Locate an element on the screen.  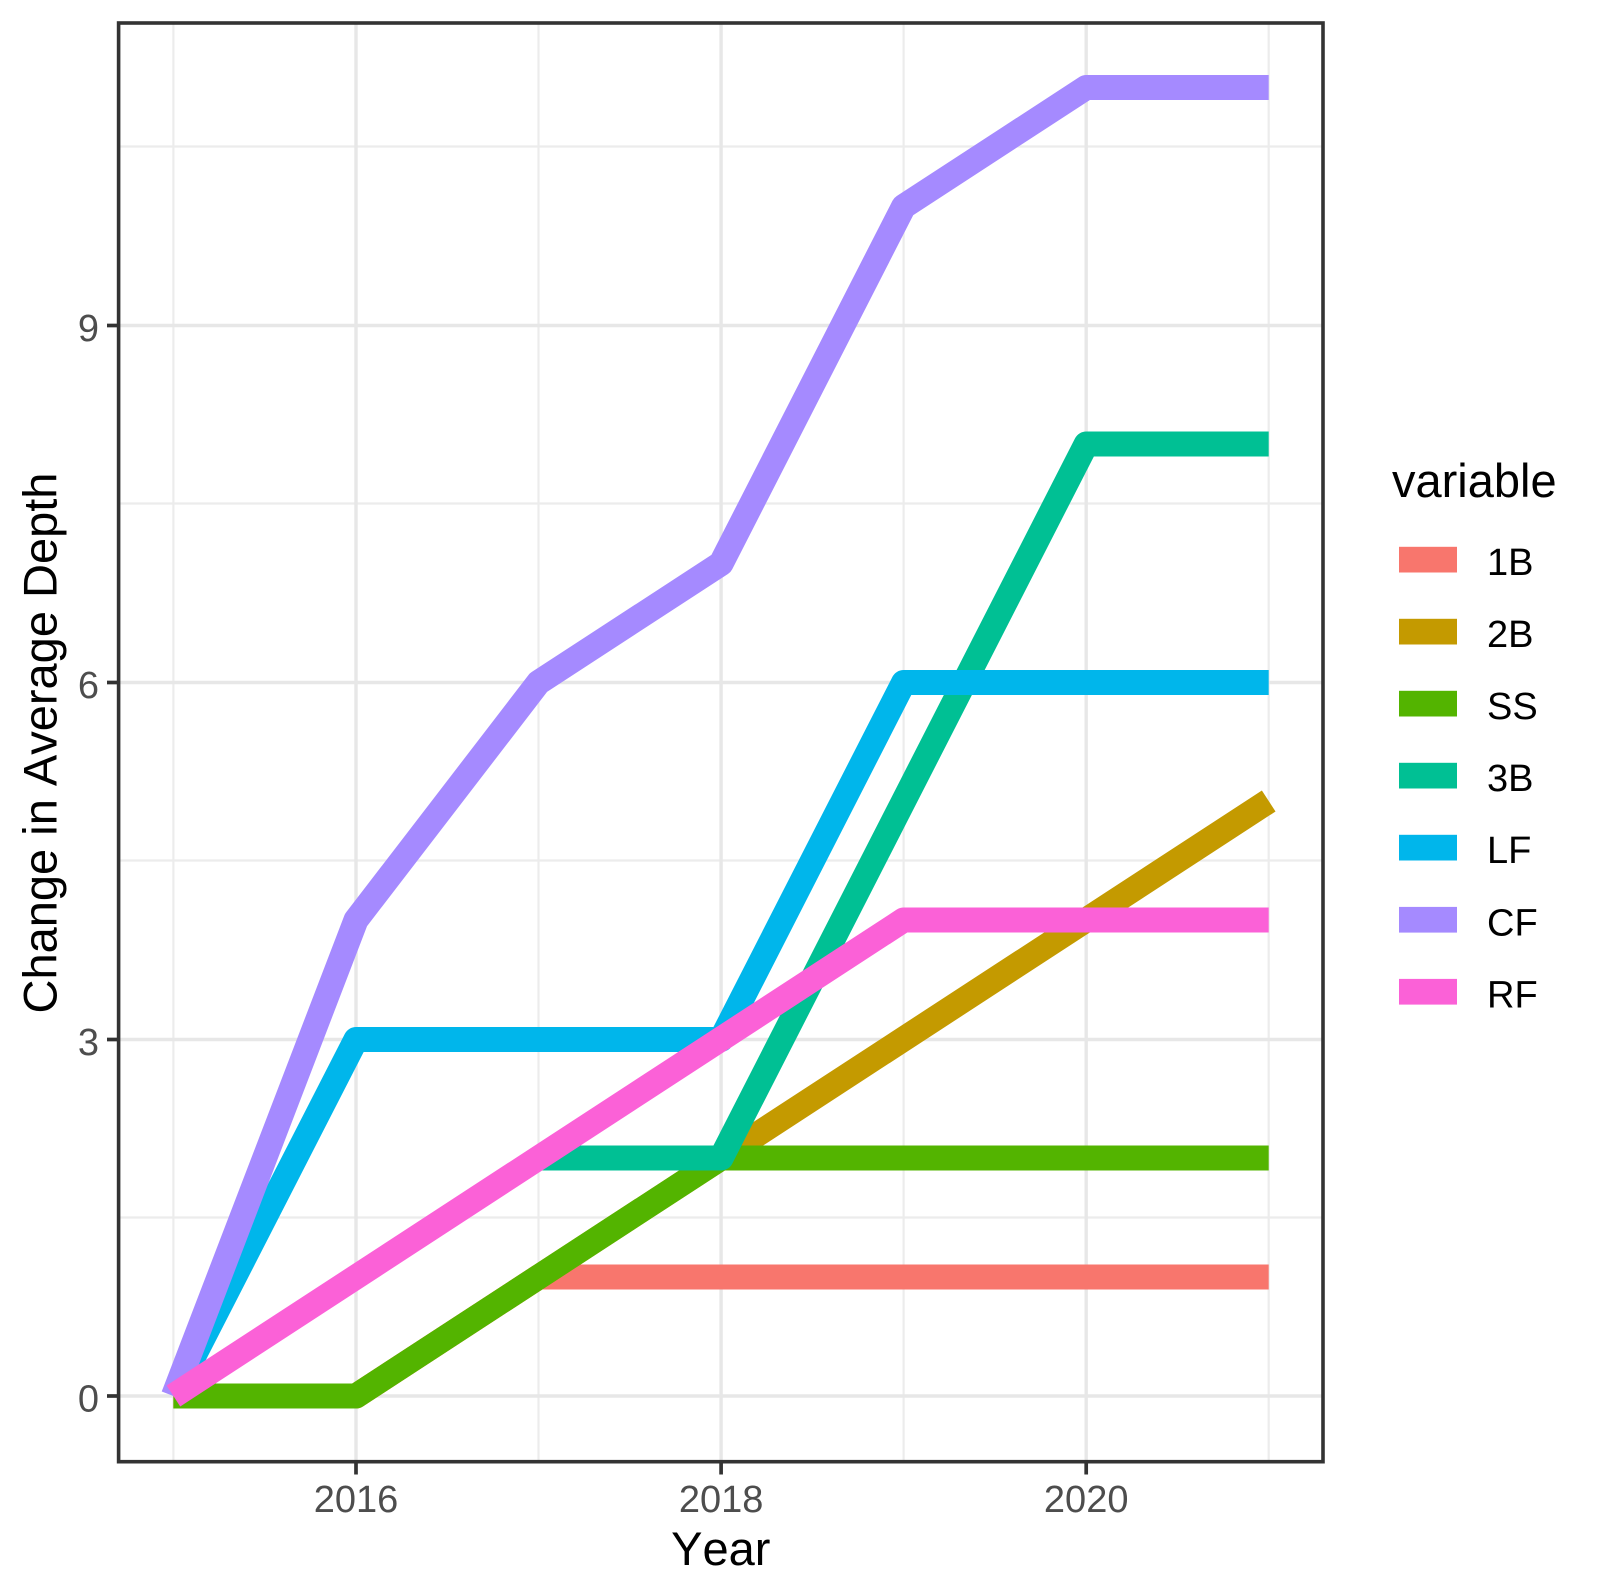
svg-text: 3B is located at coordinates (1510, 779).